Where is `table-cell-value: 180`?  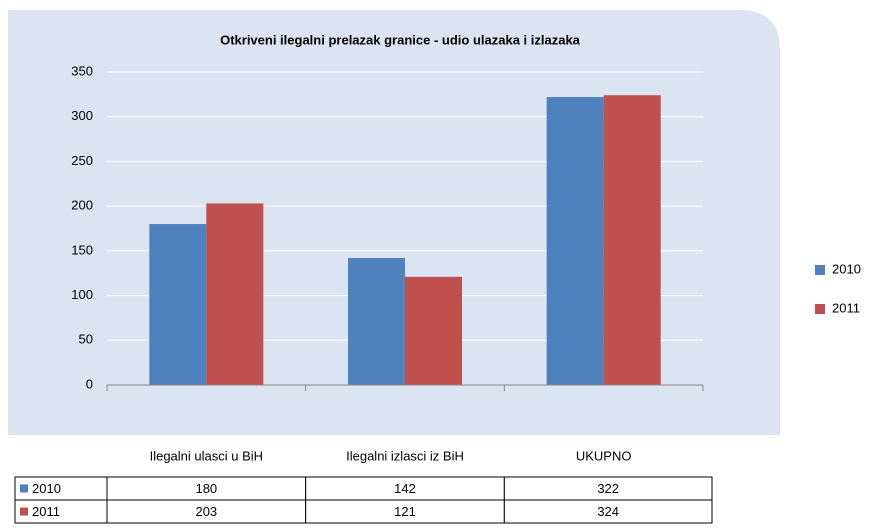
table-cell-value: 180 is located at coordinates (206, 488).